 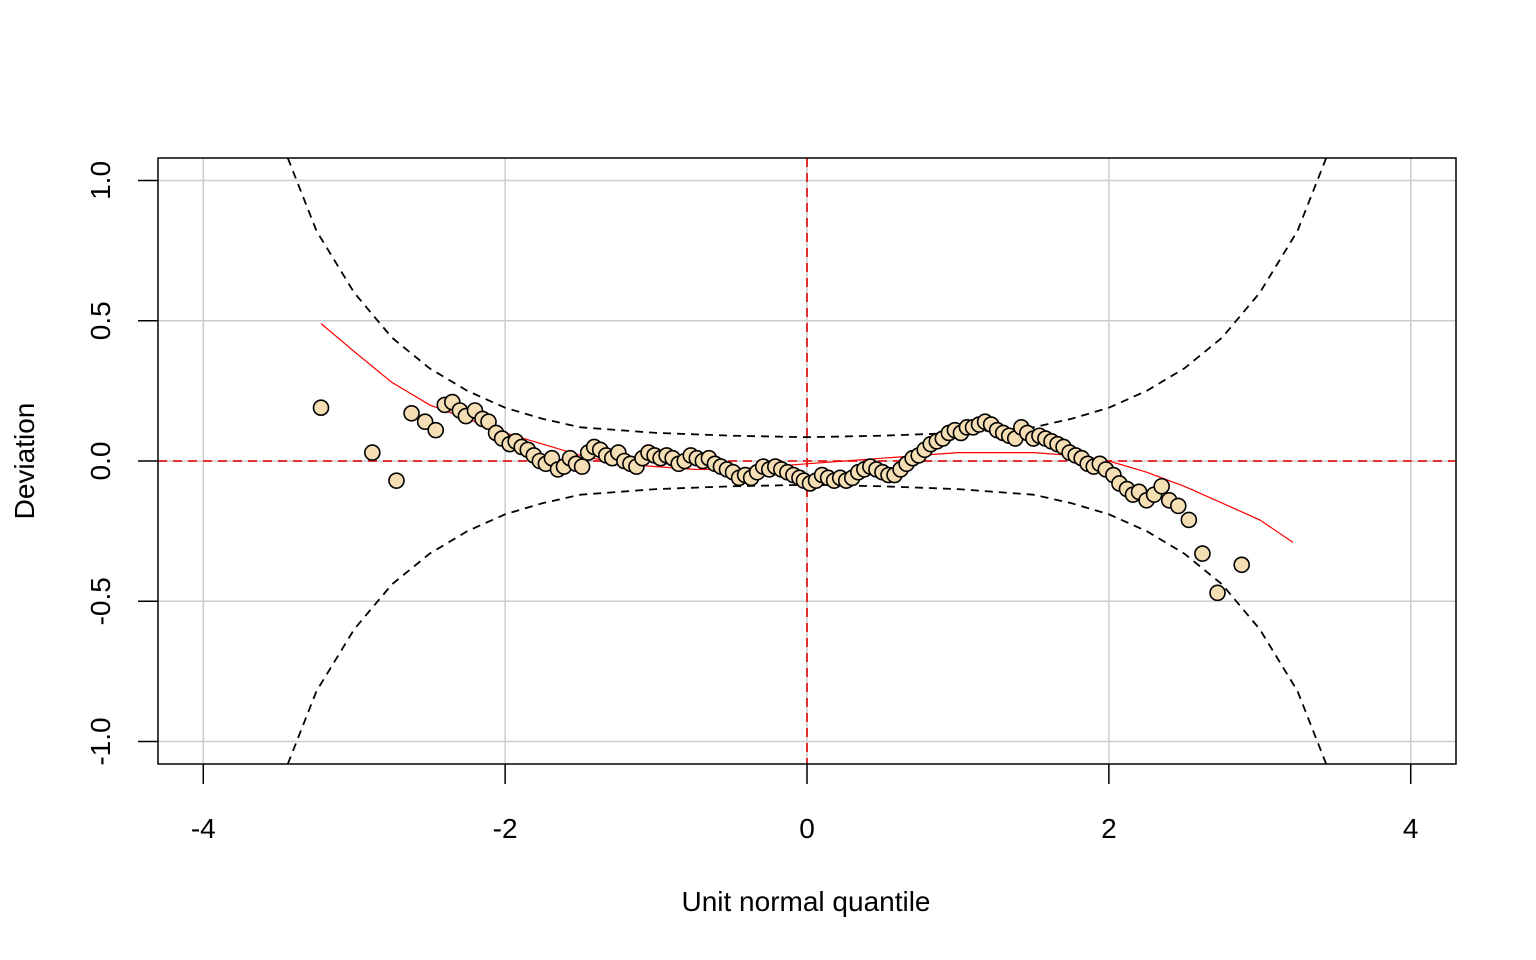 I want to click on y-axis-label: Deviation, so click(x=24, y=461).